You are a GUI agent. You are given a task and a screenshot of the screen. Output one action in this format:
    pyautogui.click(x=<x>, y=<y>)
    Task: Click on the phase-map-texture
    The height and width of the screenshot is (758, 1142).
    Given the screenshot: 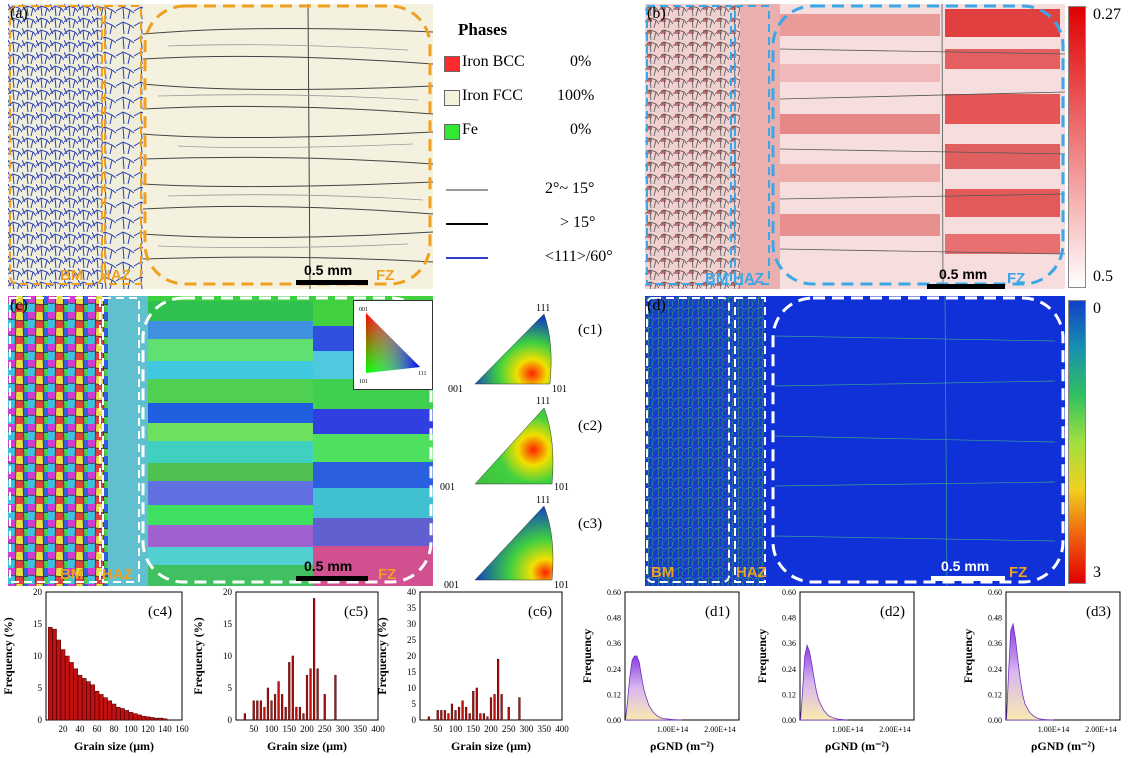 What is the action you would take?
    pyautogui.click(x=220, y=146)
    